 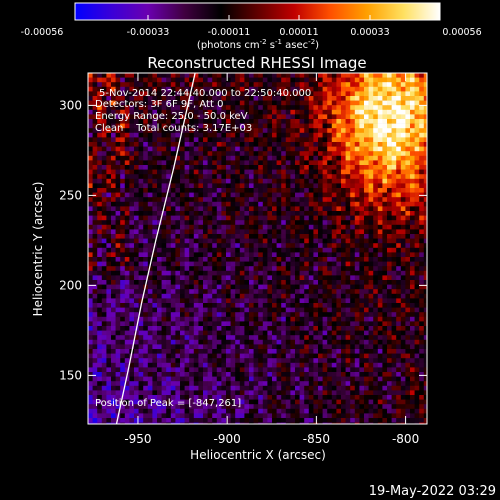 What do you see at coordinates (148, 32) in the screenshot?
I see `colorbar-tick-label-1: -0.00033` at bounding box center [148, 32].